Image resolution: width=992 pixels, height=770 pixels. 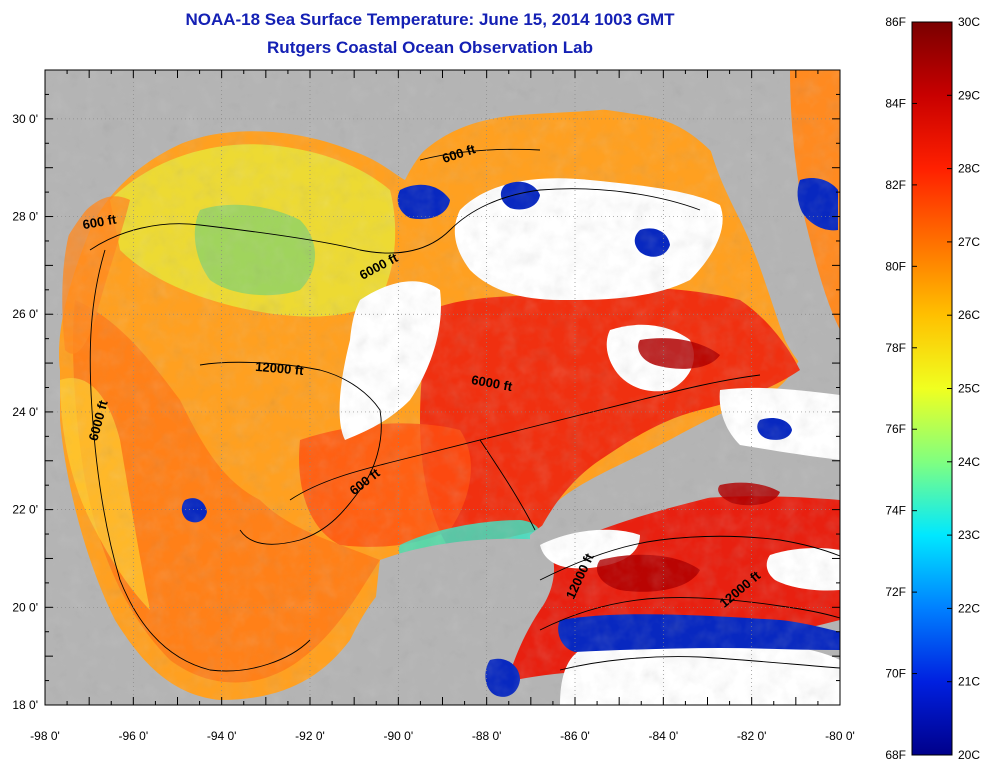 What do you see at coordinates (399, 736) in the screenshot?
I see `longitude-label: -90 0'` at bounding box center [399, 736].